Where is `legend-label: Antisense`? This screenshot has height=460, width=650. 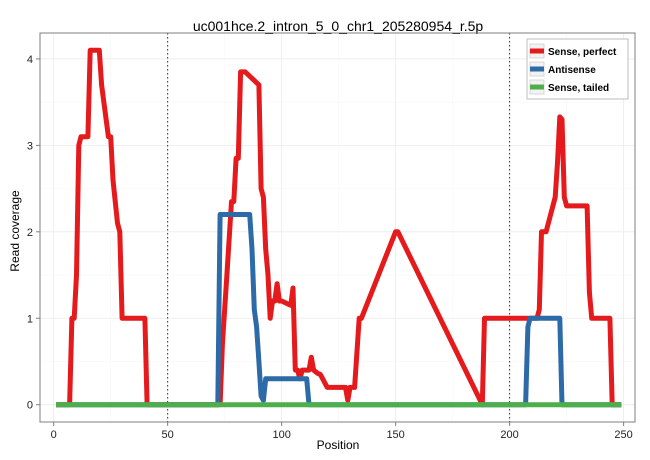 legend-label: Antisense is located at coordinates (572, 70).